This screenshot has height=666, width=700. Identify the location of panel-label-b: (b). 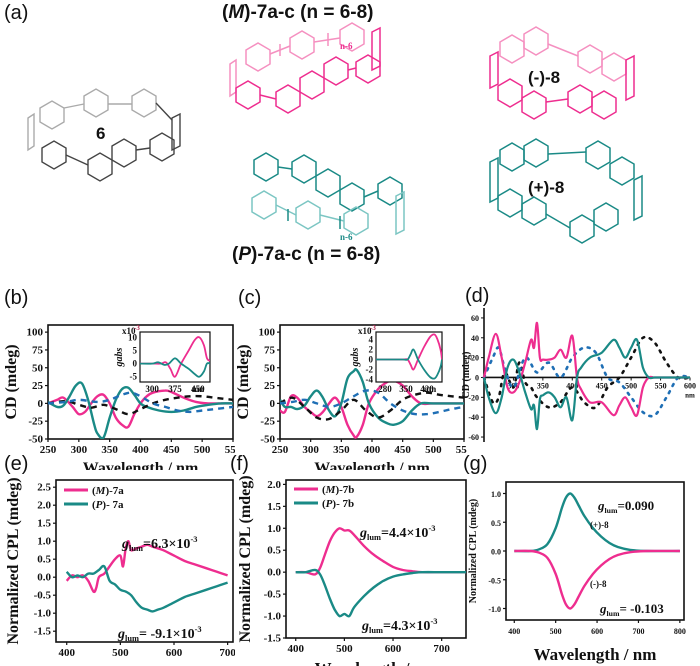
(16, 298).